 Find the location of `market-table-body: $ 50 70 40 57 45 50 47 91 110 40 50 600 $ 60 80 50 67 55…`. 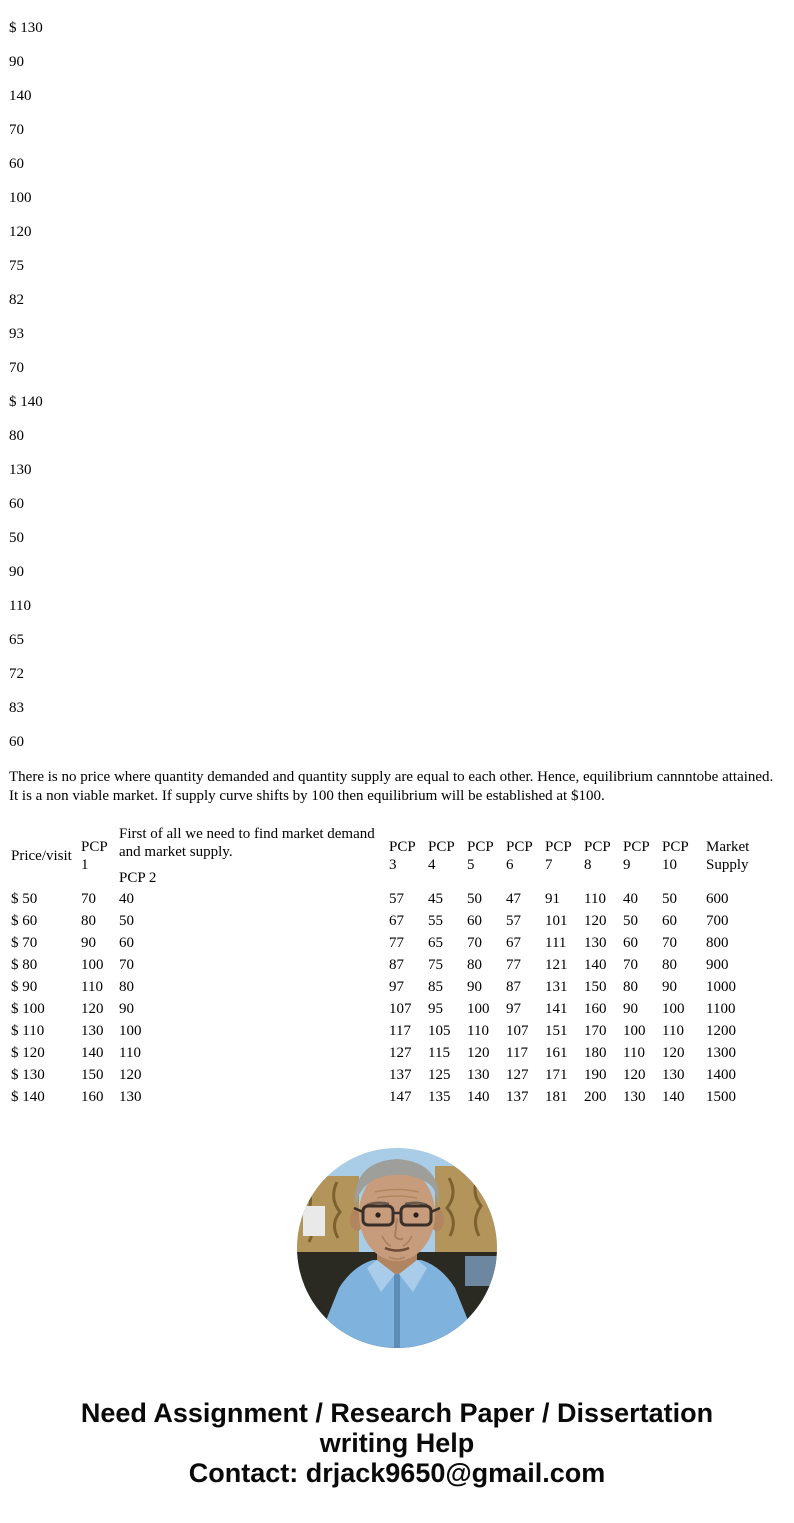

market-table-body: $ 50 70 40 57 45 50 47 91 110 40 50 600 $ 60 80 50 67 55… is located at coordinates (399, 998).